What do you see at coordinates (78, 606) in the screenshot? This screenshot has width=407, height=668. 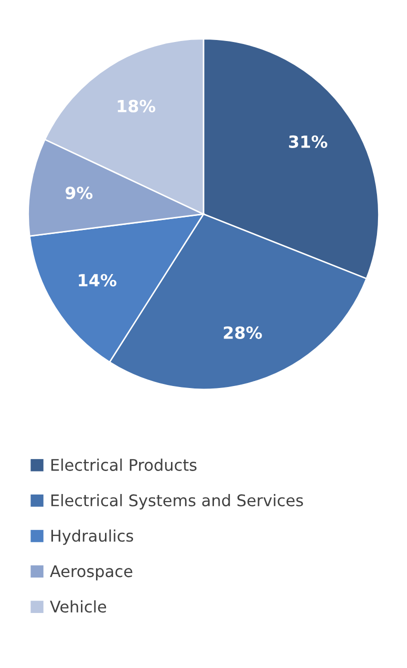 I see `legend-label: Vehicle` at bounding box center [78, 606].